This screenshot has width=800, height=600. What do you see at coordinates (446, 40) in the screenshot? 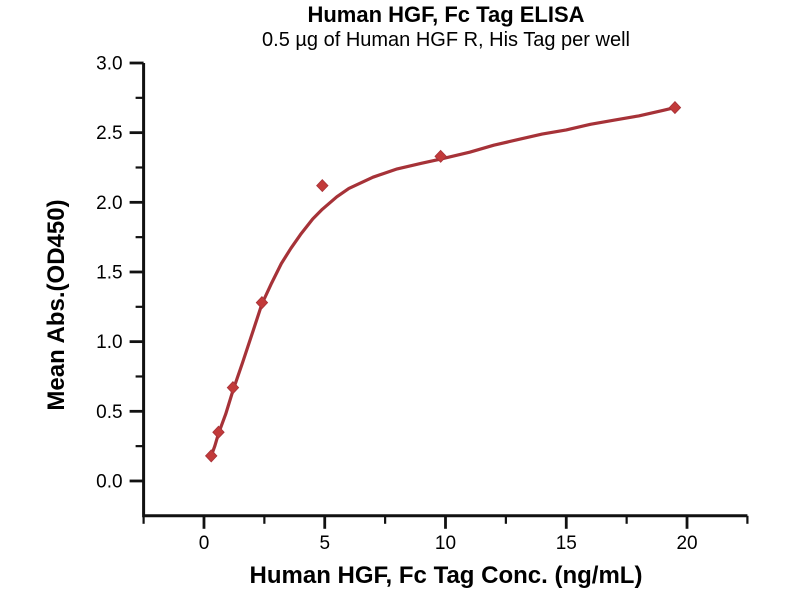
I see `chart-subtitle: 0.5 µg of Human HGF R, His Tag per well` at bounding box center [446, 40].